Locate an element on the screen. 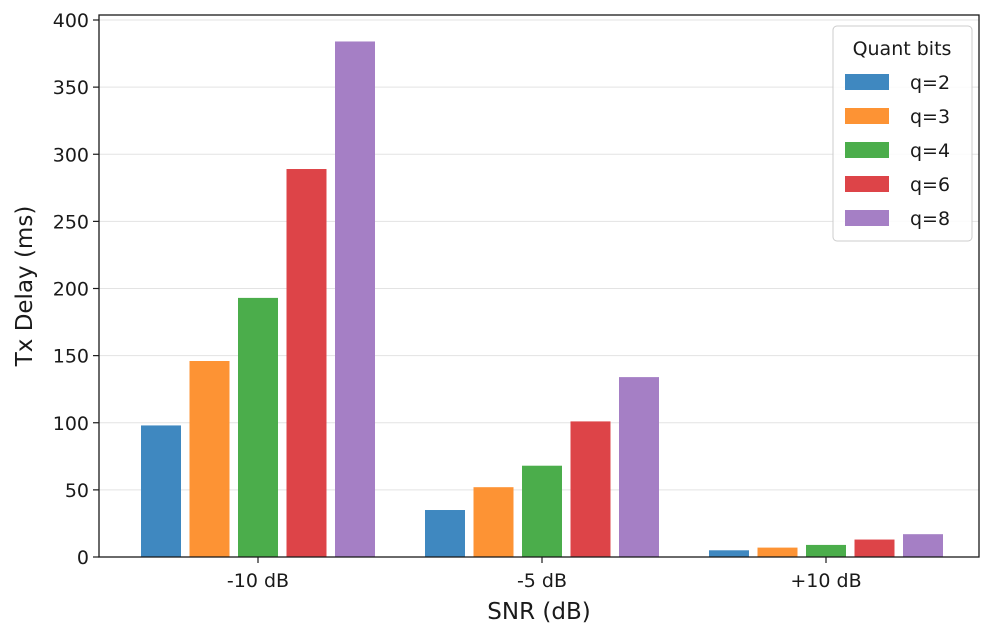  y-tick-label: 200 is located at coordinates (71, 290).